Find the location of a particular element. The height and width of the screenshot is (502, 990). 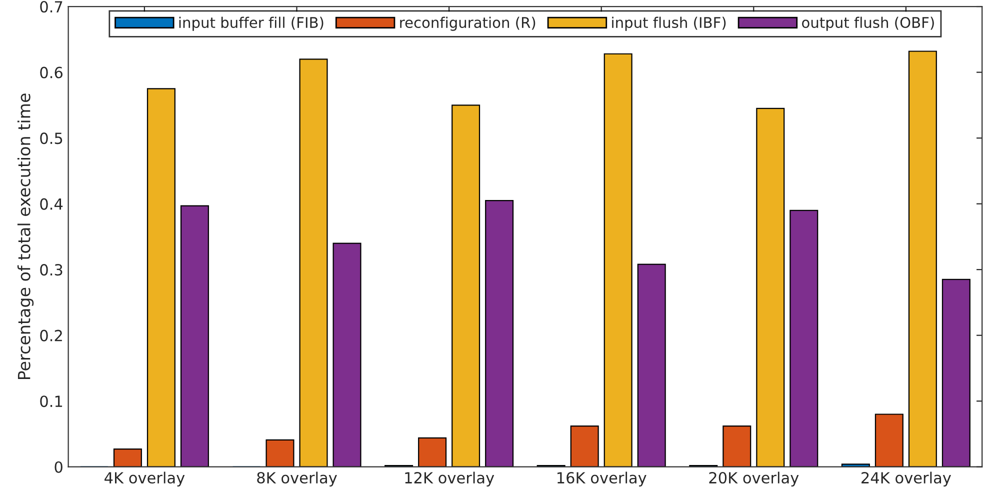

x-tick-label: 24K overlay is located at coordinates (906, 479).